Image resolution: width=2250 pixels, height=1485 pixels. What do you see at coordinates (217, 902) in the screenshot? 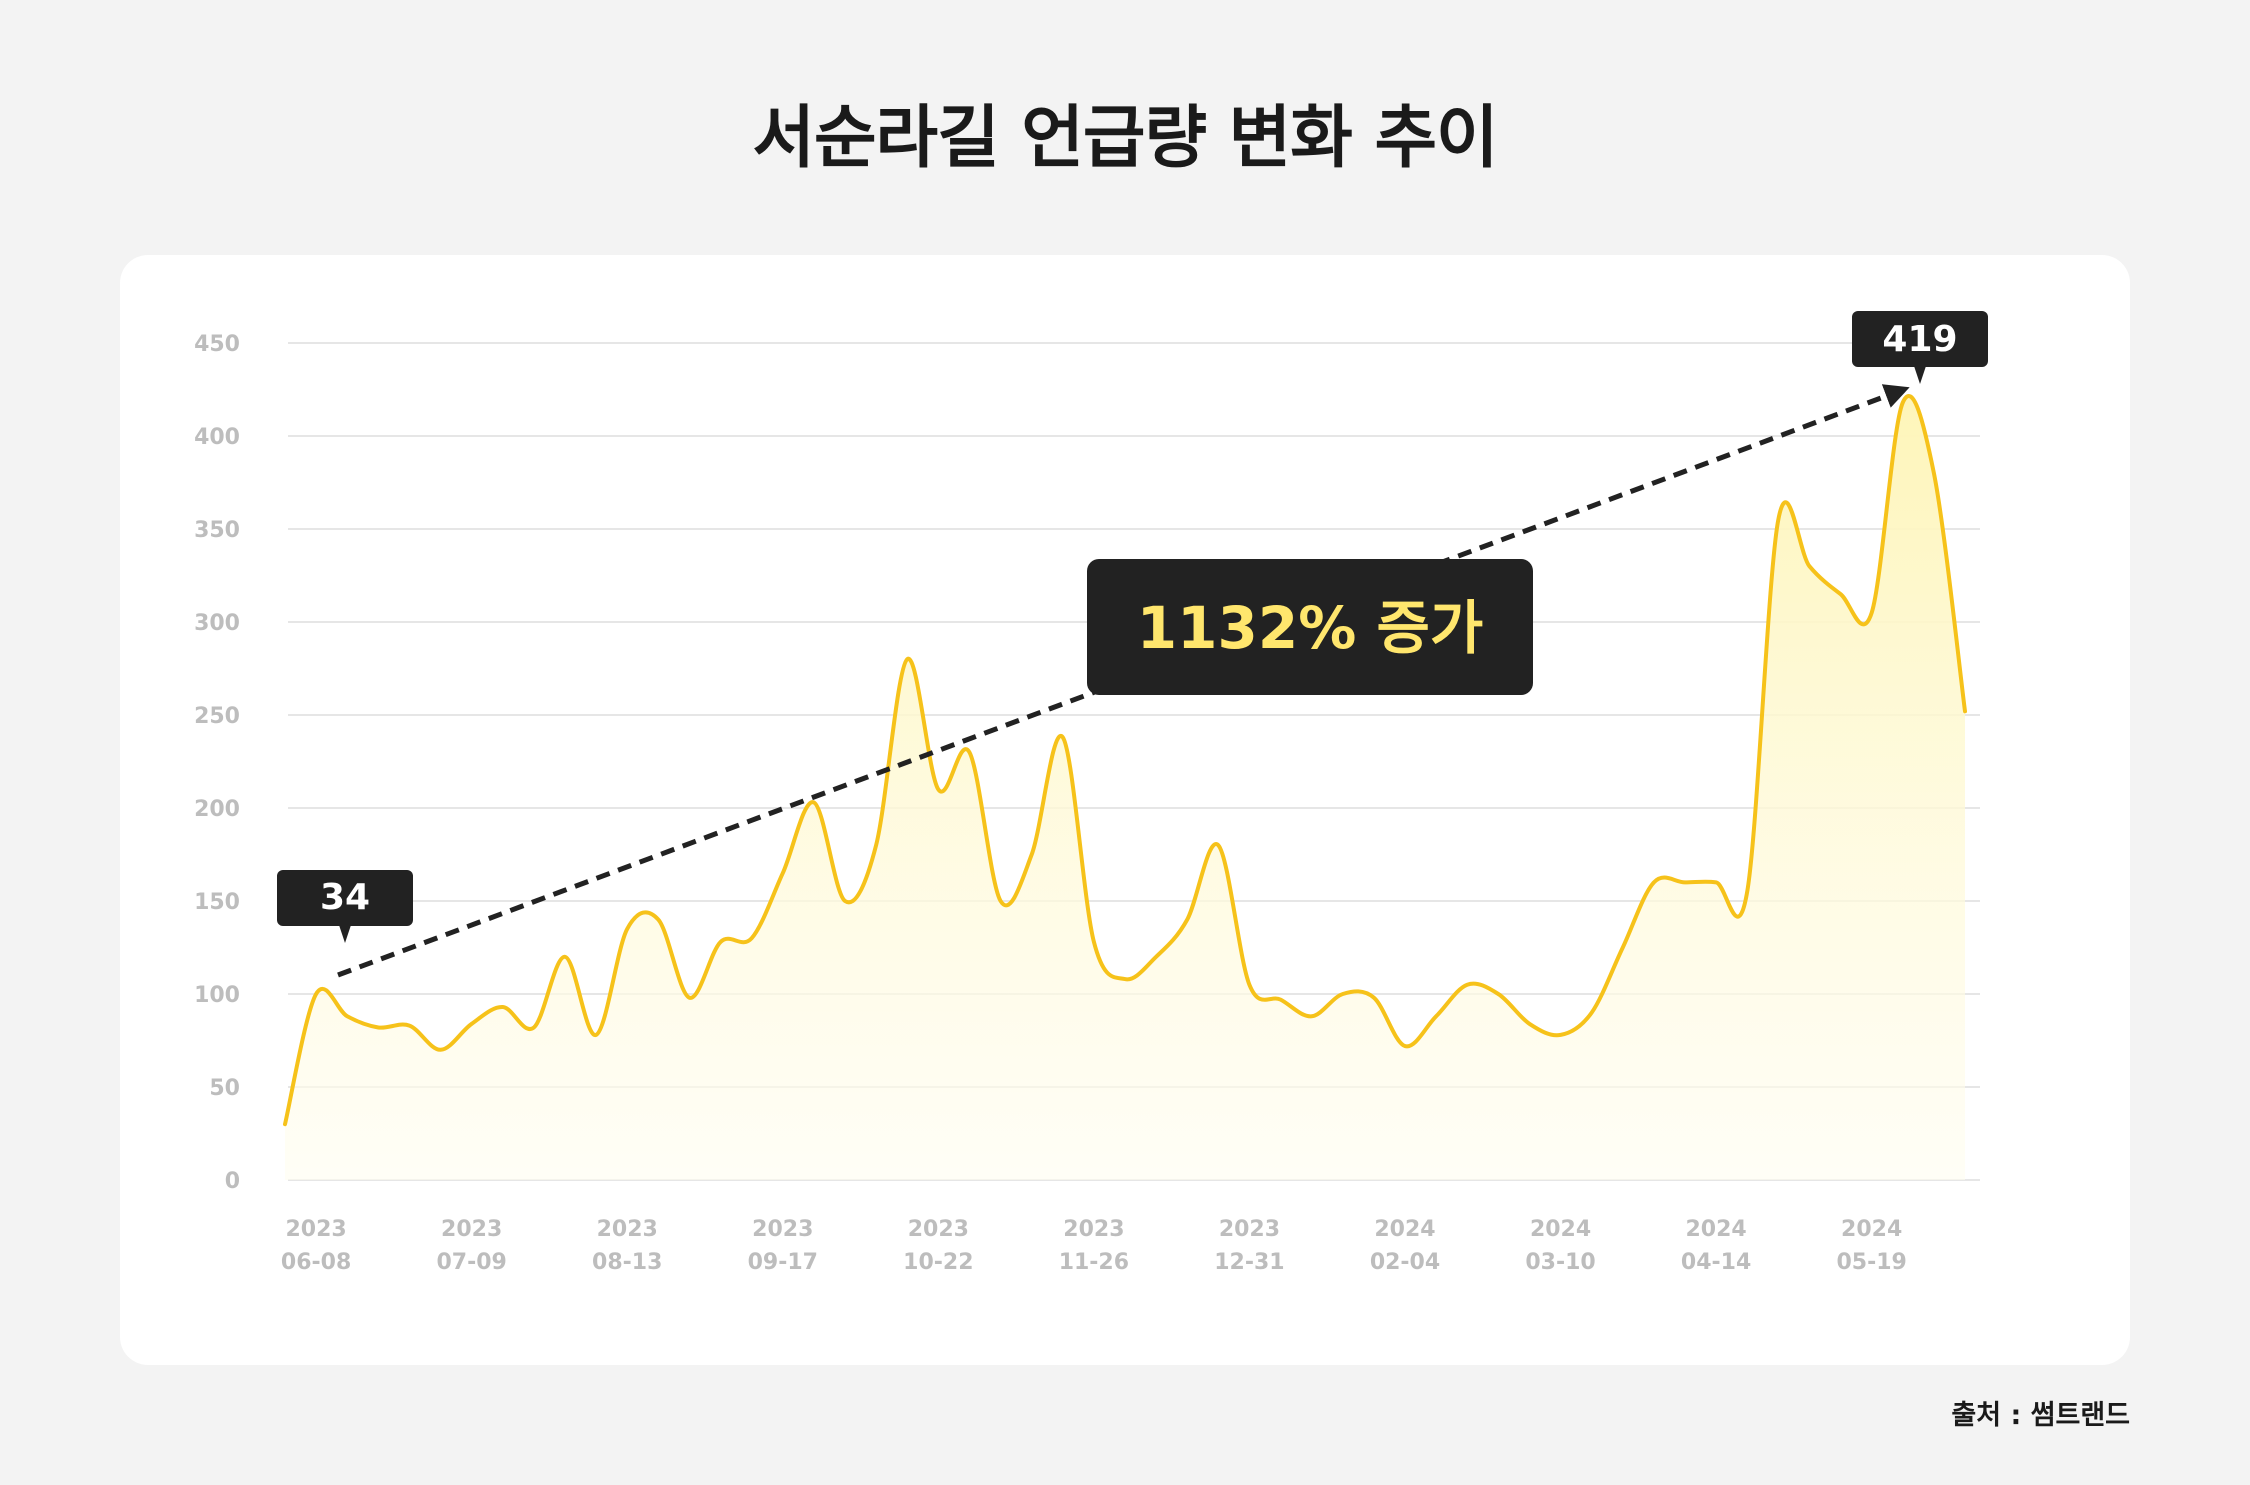
I see `y-tick-label: 150` at bounding box center [217, 902].